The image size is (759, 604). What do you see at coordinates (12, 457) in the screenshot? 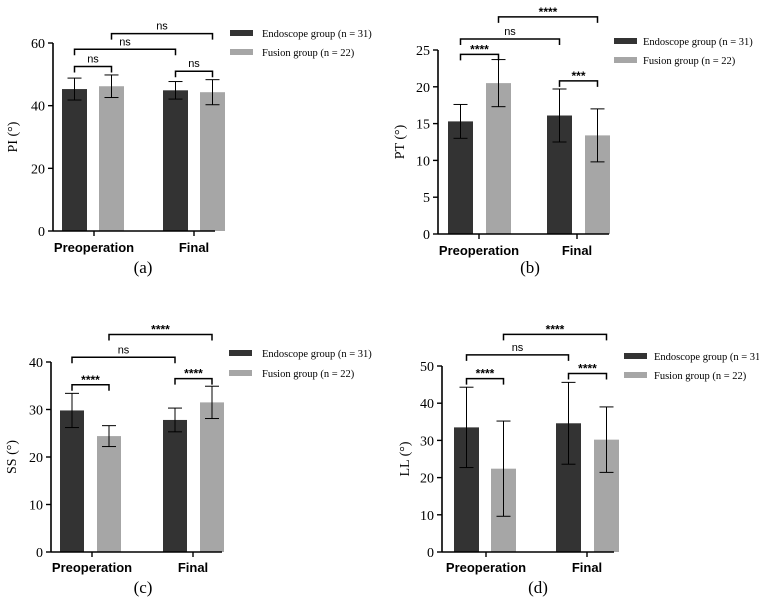
I see `y-axis-label: SS (°)` at bounding box center [12, 457].